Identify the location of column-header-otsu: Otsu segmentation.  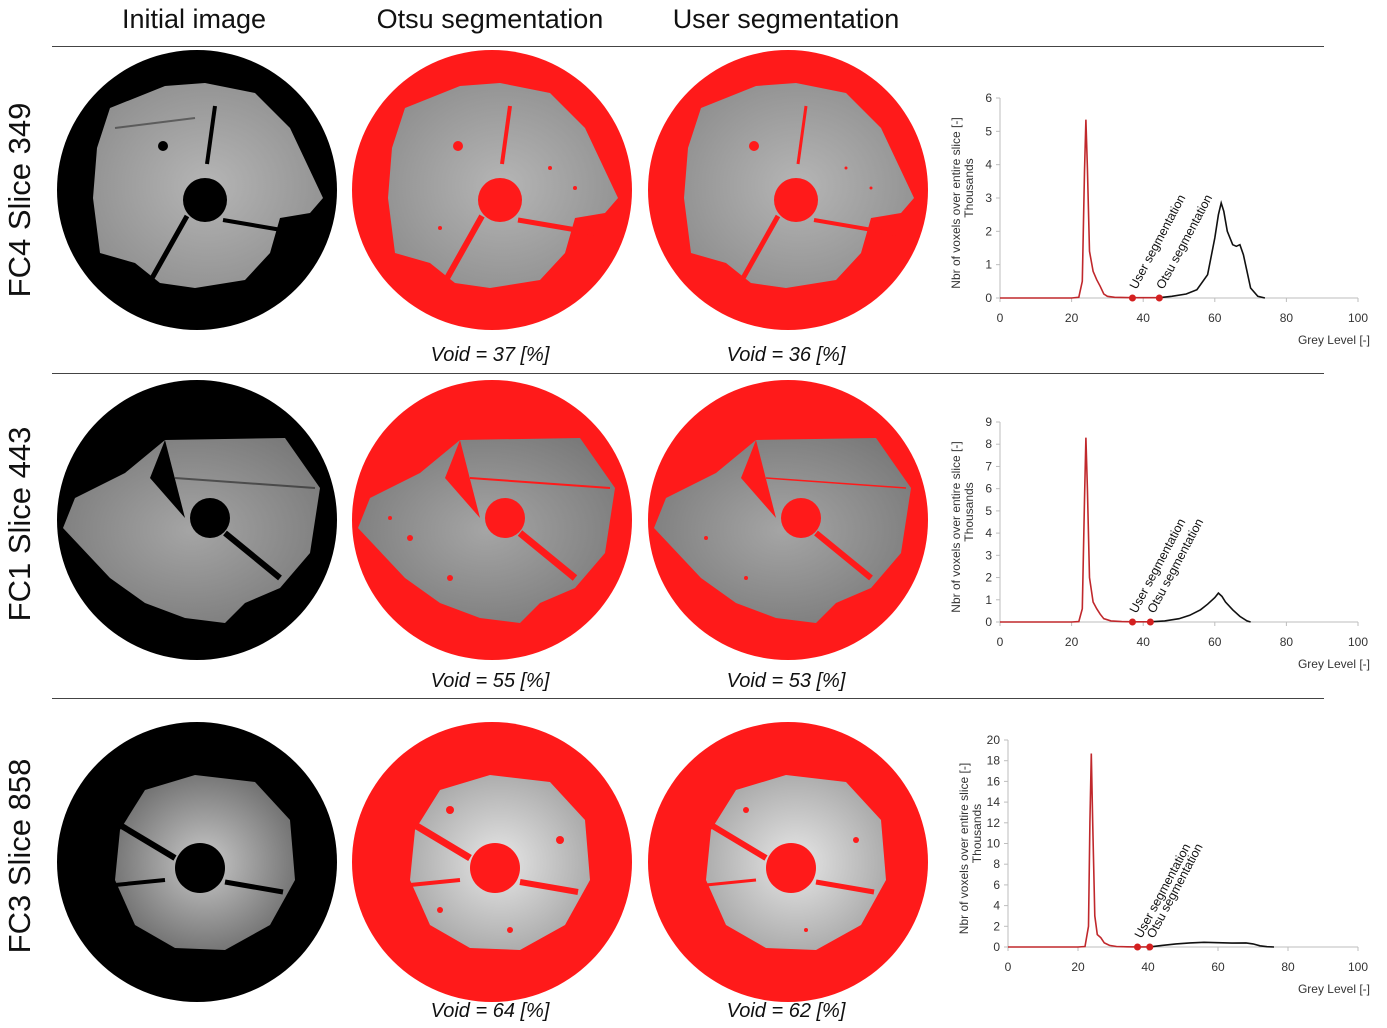
(490, 19).